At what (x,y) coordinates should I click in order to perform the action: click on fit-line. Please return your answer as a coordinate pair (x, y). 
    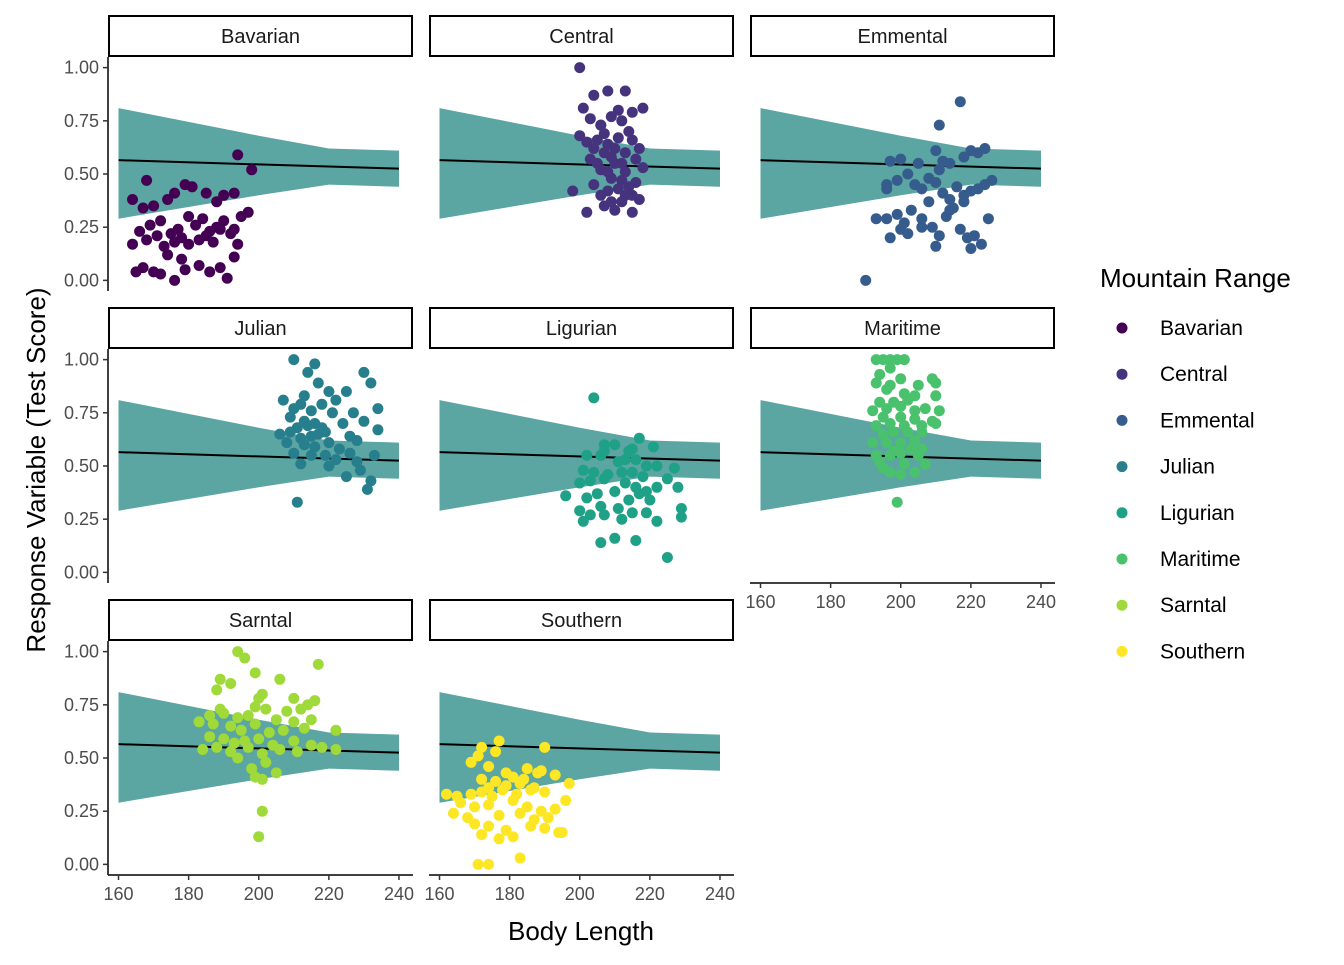
    Looking at the image, I should click on (580, 456).